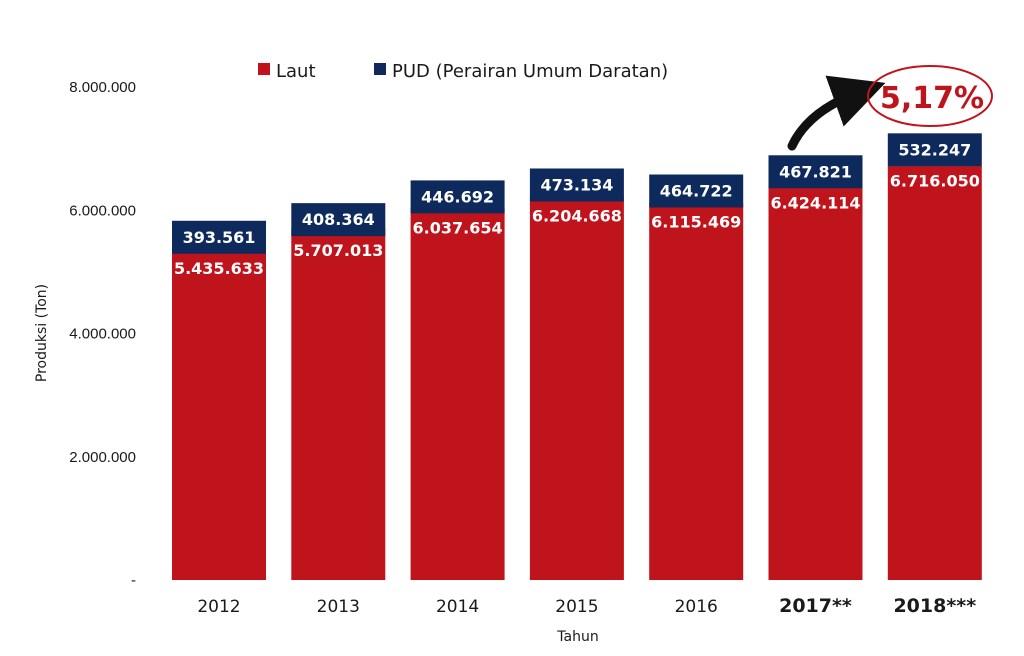 This screenshot has height=656, width=1024. I want to click on data-label-pud: 408.364, so click(338, 219).